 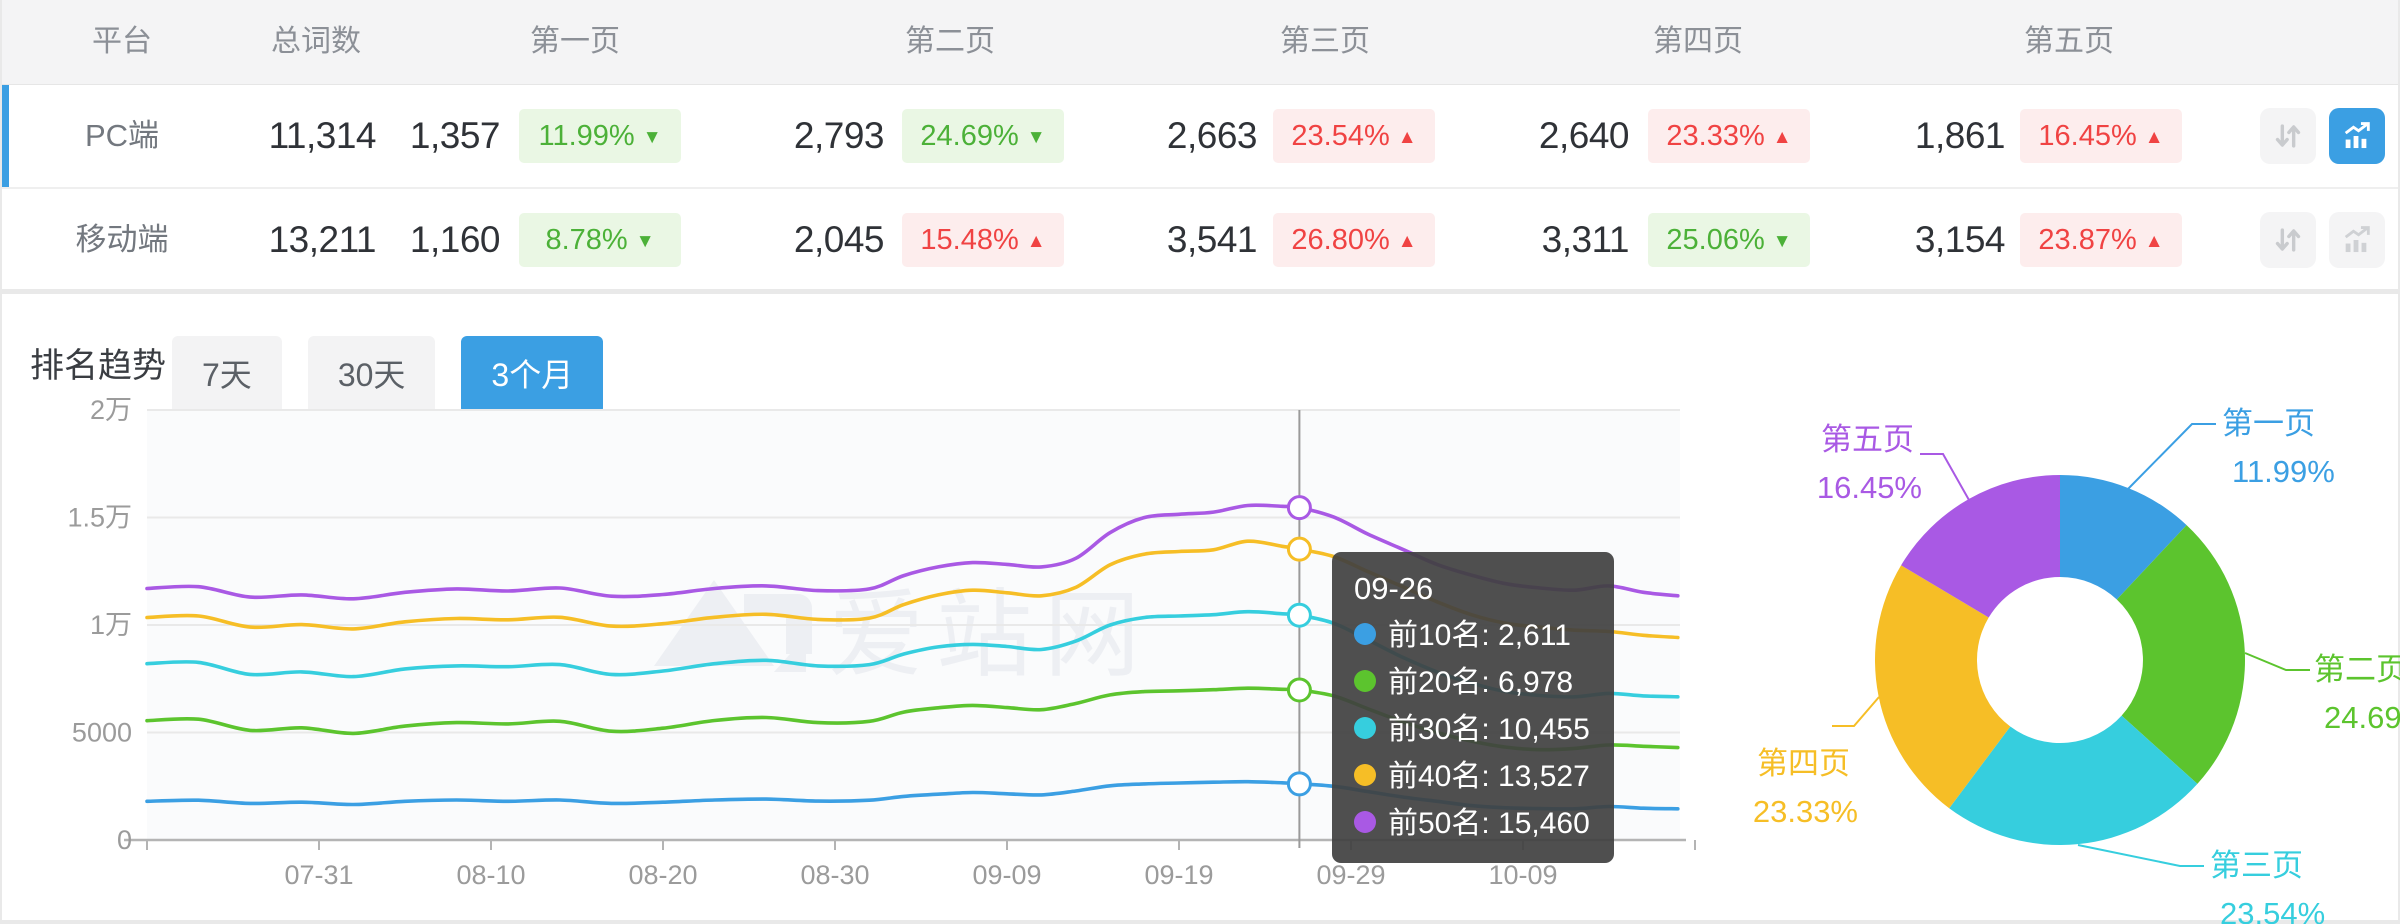 What do you see at coordinates (490, 875) in the screenshot?
I see `x-axis-label: 08-10` at bounding box center [490, 875].